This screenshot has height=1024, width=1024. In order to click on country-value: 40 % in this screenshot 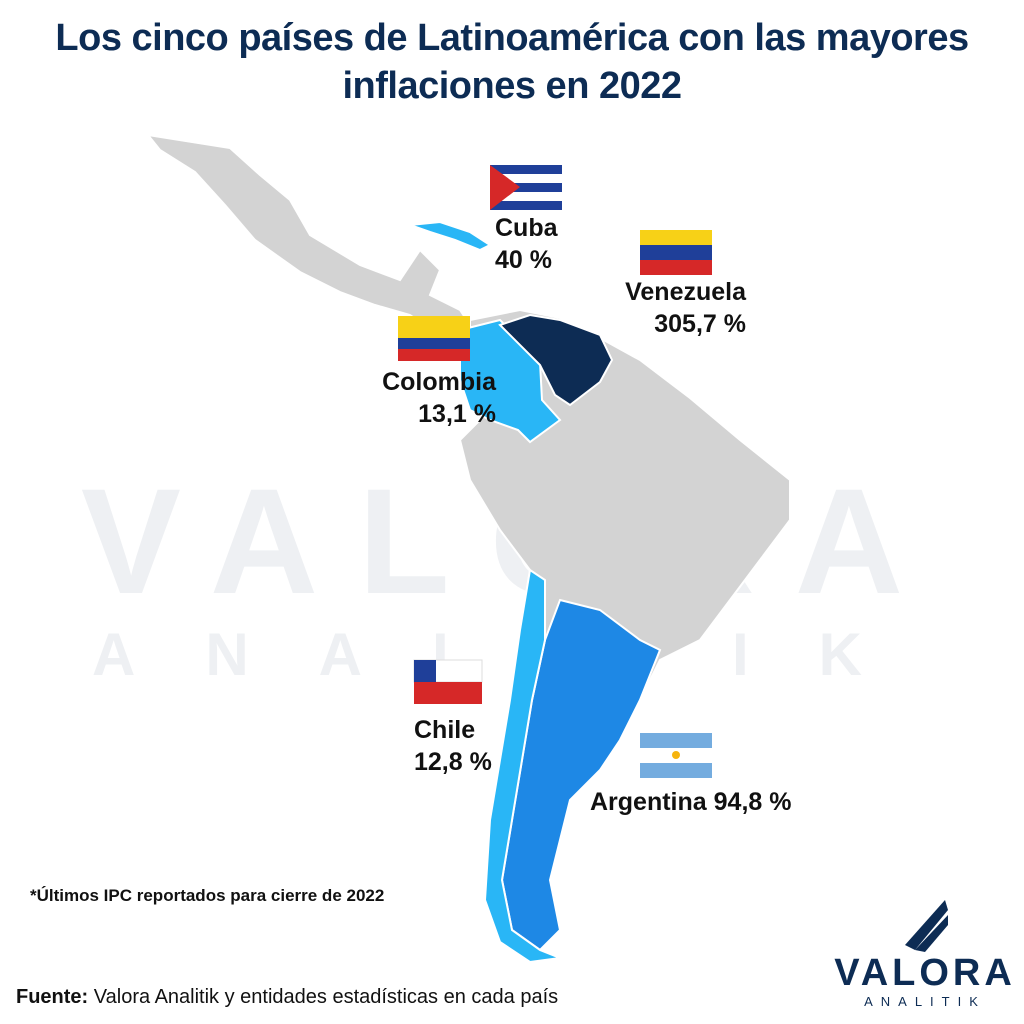, I will do `click(523, 260)`.